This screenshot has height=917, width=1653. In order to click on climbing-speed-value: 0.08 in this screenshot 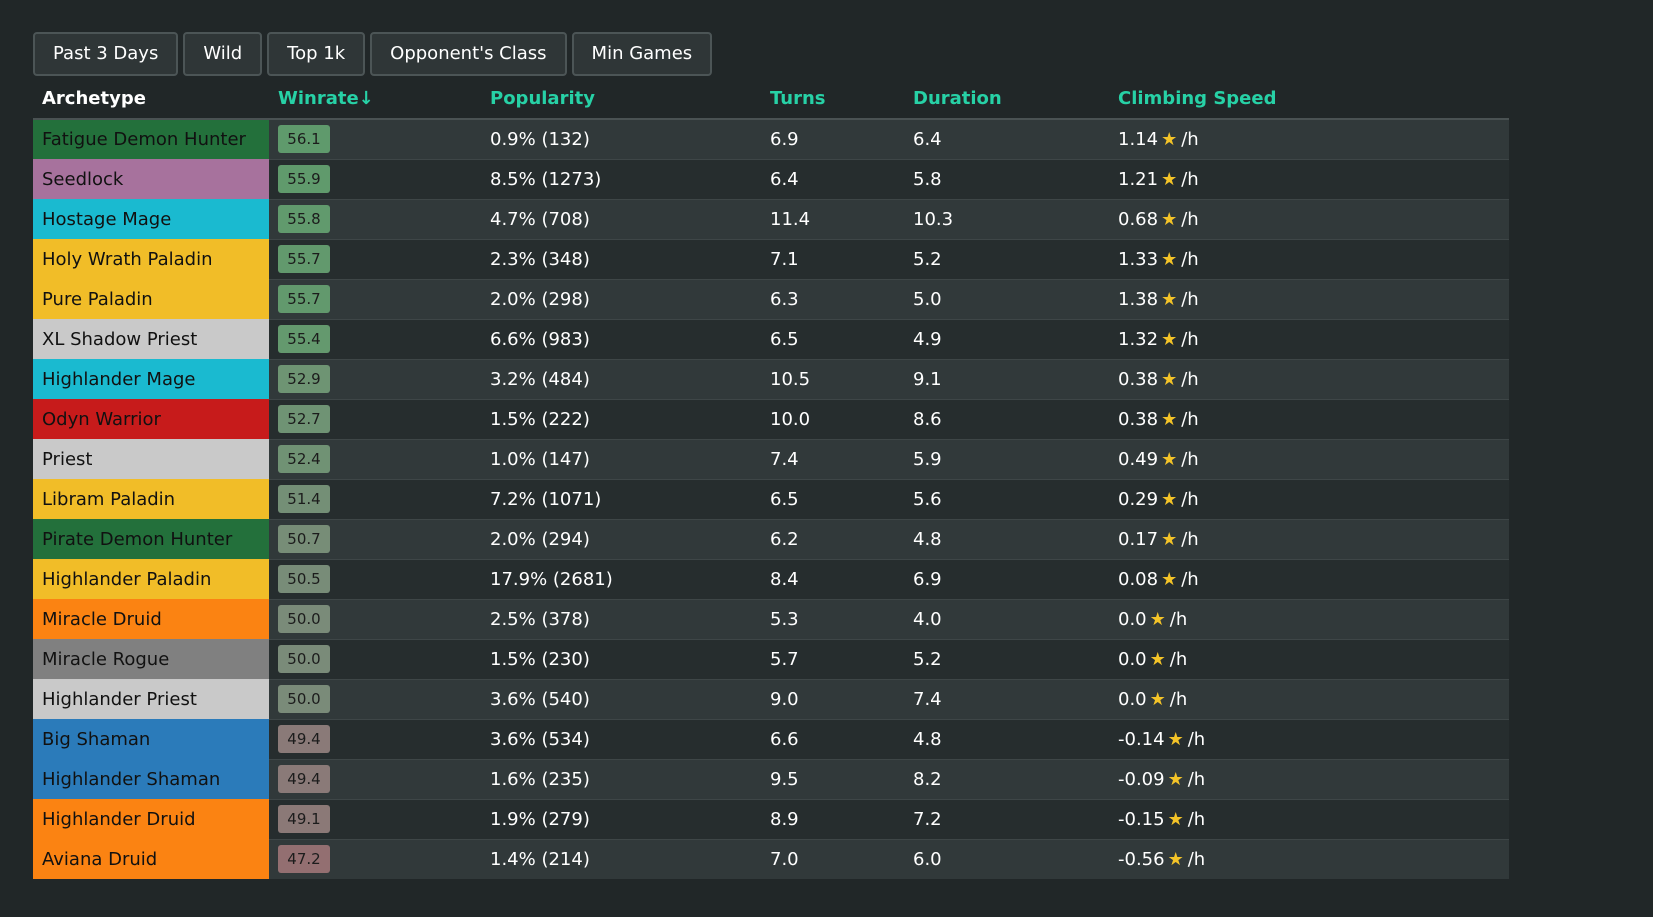, I will do `click(1138, 579)`.